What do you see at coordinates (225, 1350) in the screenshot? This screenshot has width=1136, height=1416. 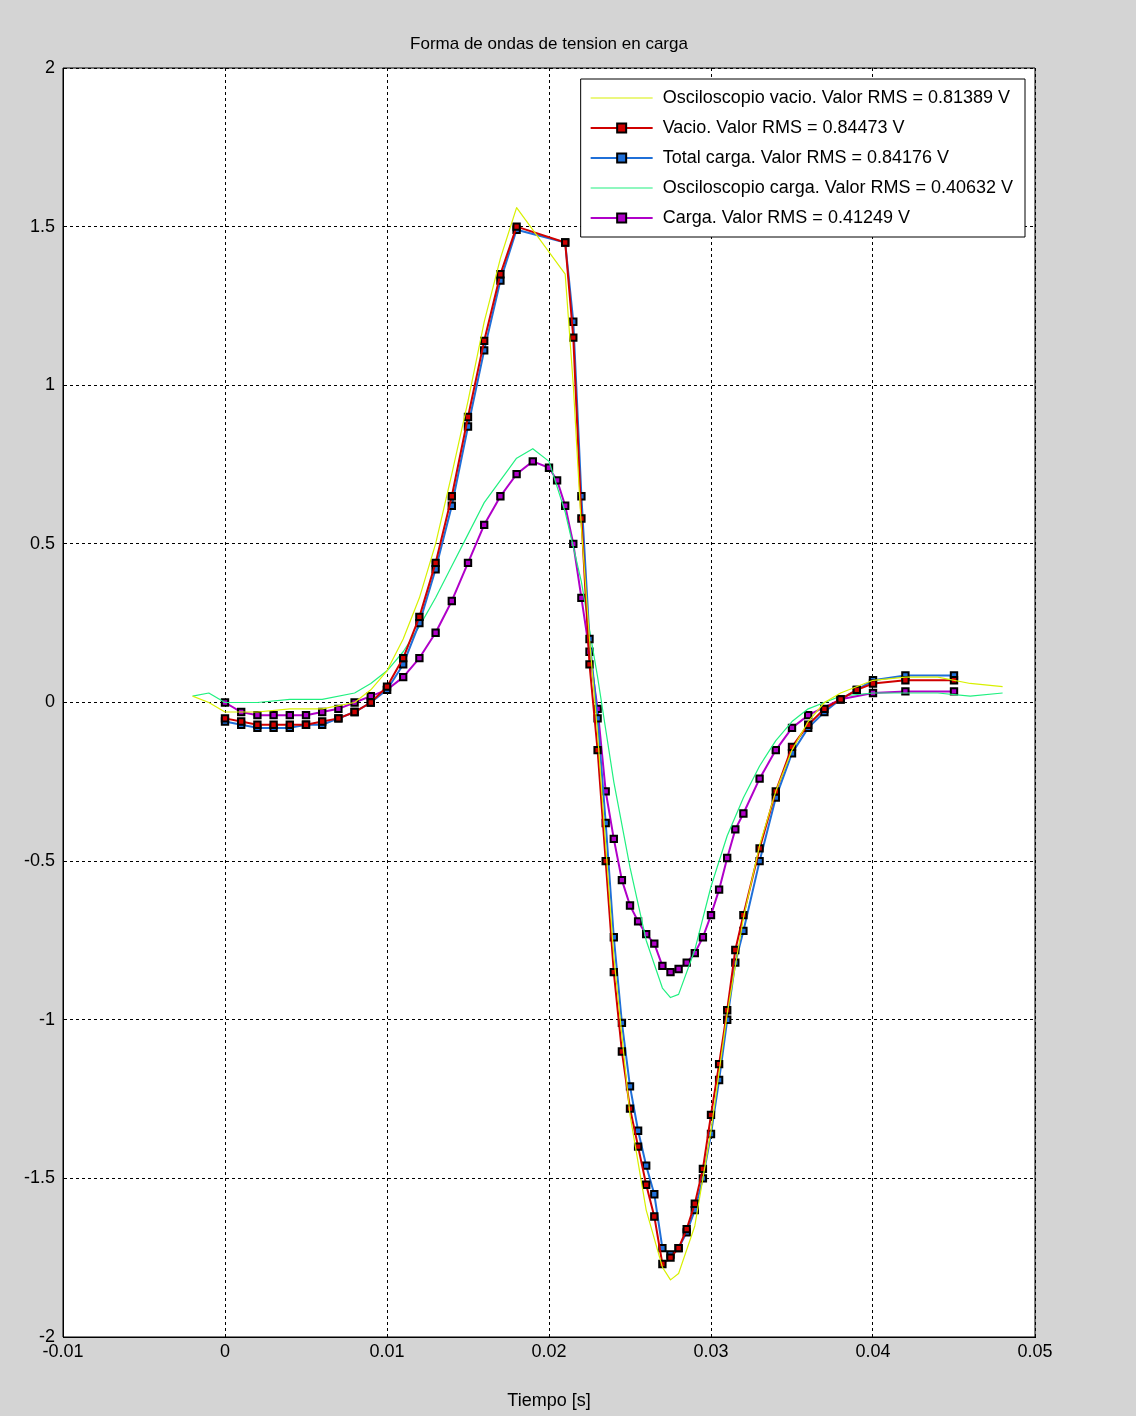 I see `x-tick-label: 0` at bounding box center [225, 1350].